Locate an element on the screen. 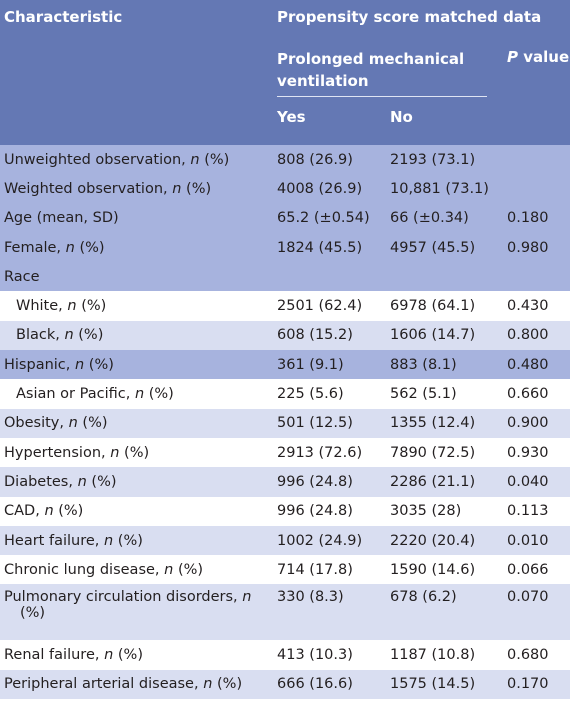 The width and height of the screenshot is (570, 702). header-outcome: Prolonged mechanical ventilation is located at coordinates (371, 70).